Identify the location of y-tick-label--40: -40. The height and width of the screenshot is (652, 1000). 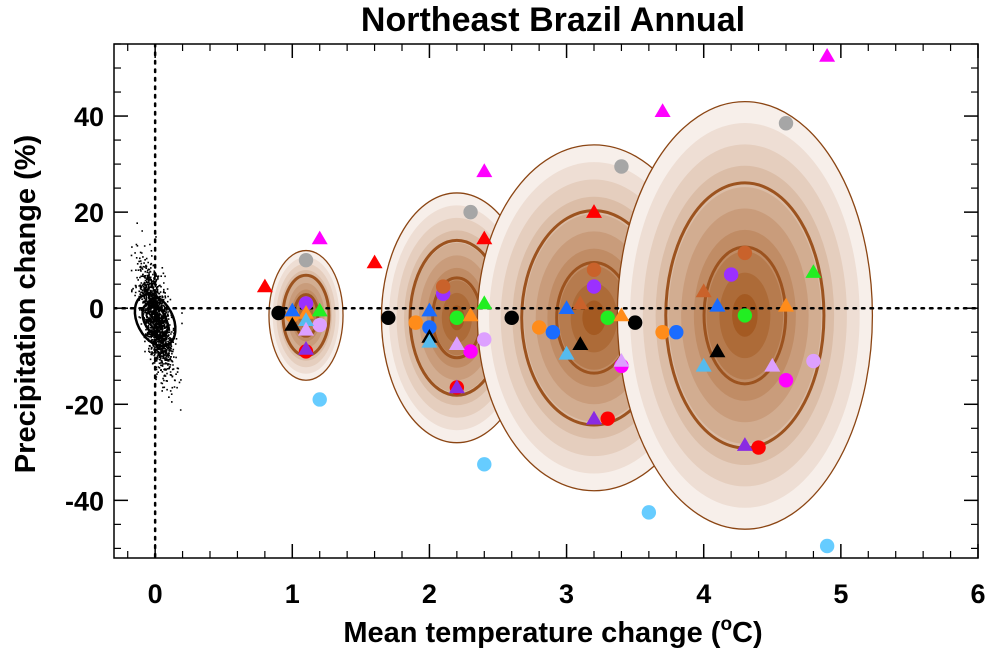
(84, 501).